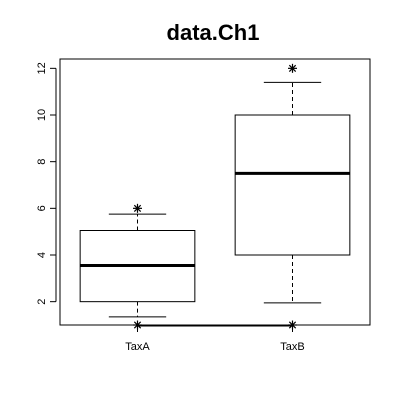 This screenshot has height=400, width=400. Describe the element at coordinates (213, 32) in the screenshot. I see `chart-title: data.Ch1` at that location.